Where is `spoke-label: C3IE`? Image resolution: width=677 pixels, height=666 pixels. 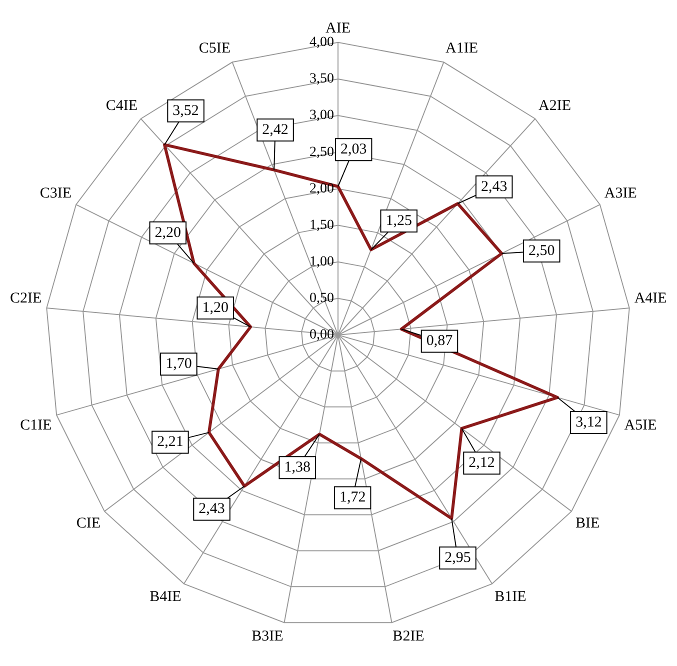
spoke-label: C3IE is located at coordinates (56, 193).